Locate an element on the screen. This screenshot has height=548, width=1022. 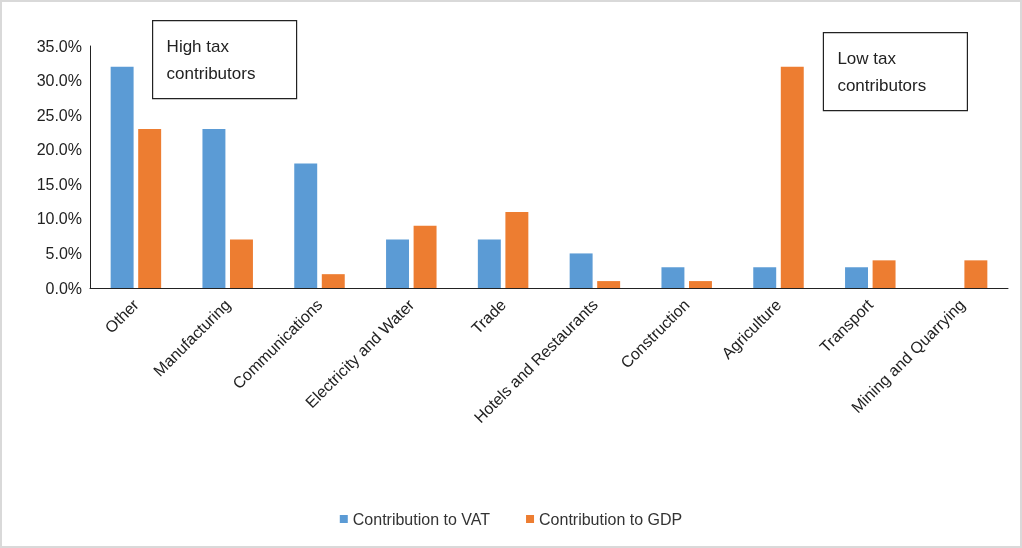
legend-label: Contribution to VAT is located at coordinates (421, 519).